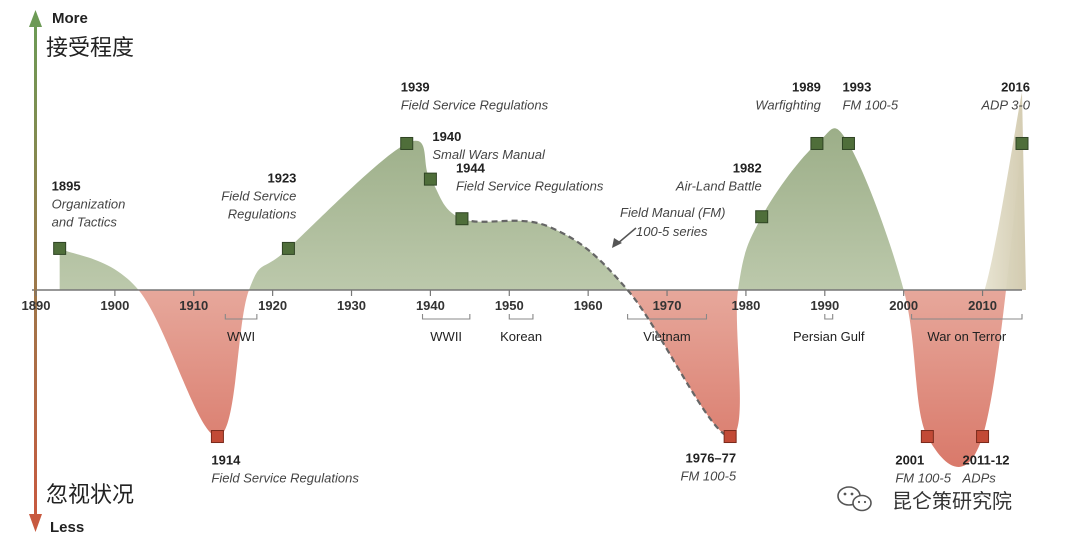 The height and width of the screenshot is (547, 1071). I want to click on era-label: War on Terror, so click(966, 336).